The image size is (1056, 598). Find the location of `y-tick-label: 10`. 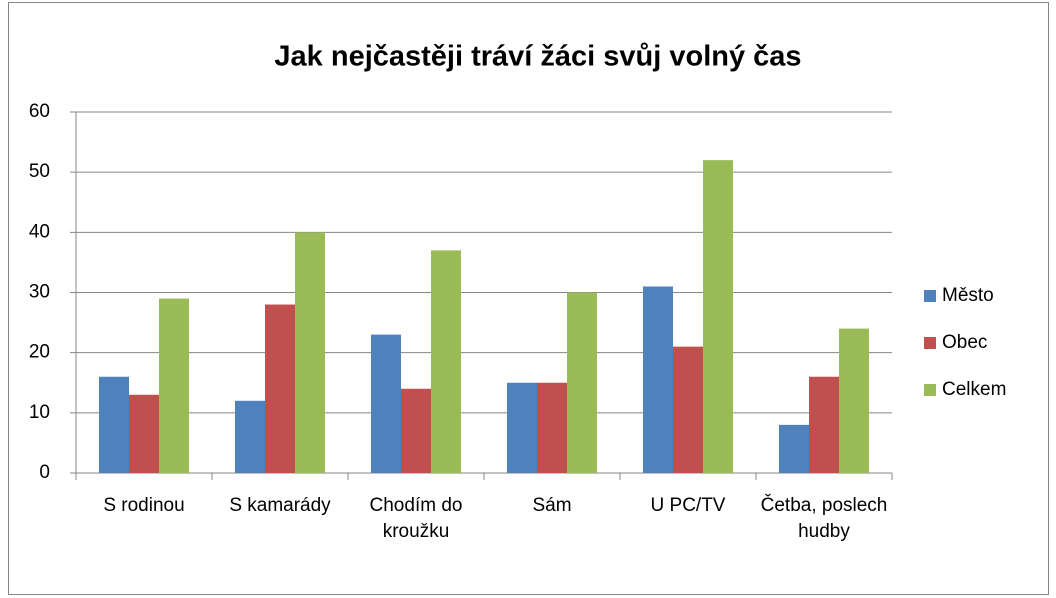

y-tick-label: 10 is located at coordinates (39, 412).